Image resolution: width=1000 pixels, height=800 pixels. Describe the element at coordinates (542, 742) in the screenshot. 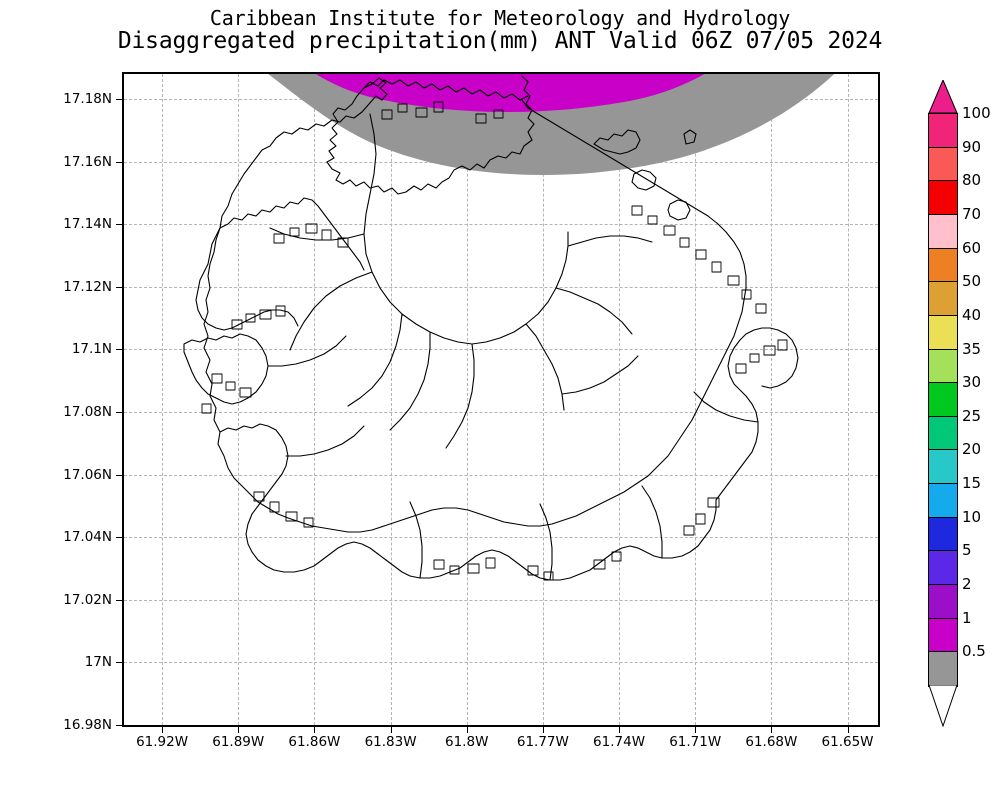

I see `x-axis-tick-label-5: 61.77W` at that location.